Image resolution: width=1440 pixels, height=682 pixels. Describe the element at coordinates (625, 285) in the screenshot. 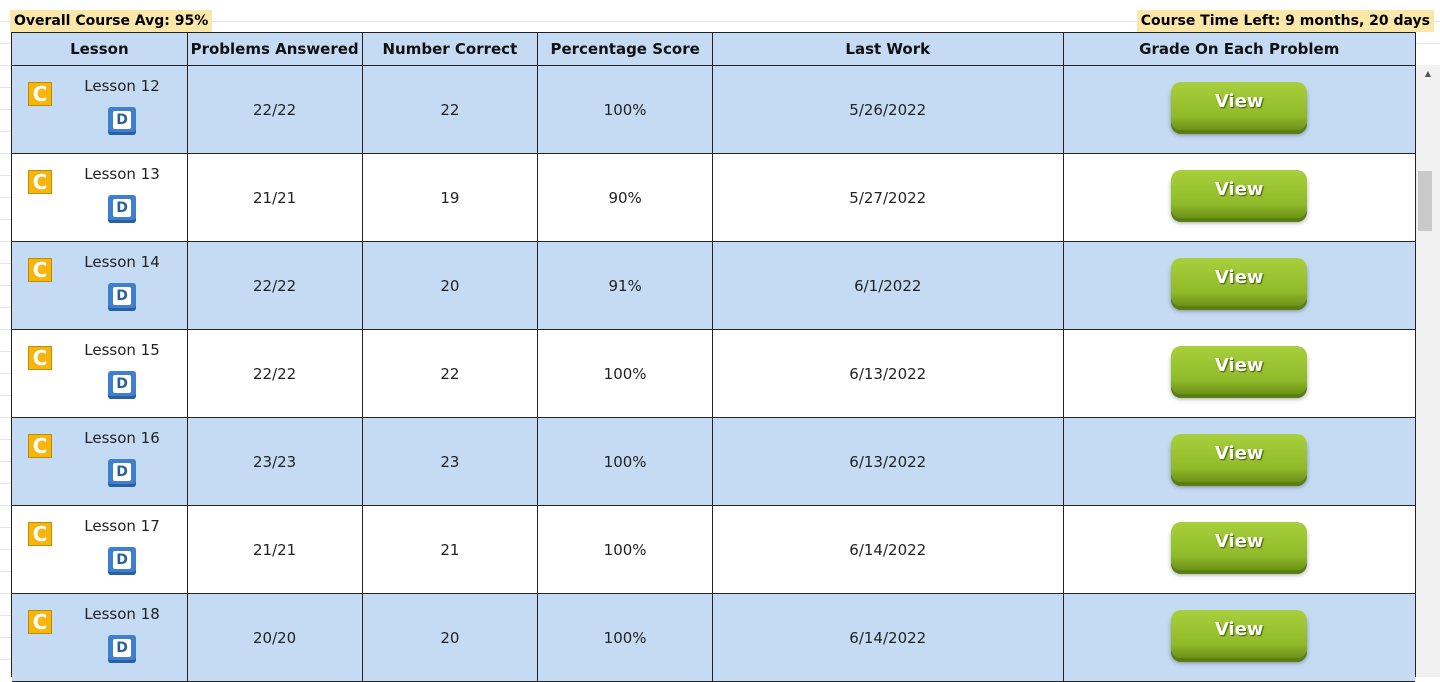

I see `percentage-score-cell: 91%` at that location.